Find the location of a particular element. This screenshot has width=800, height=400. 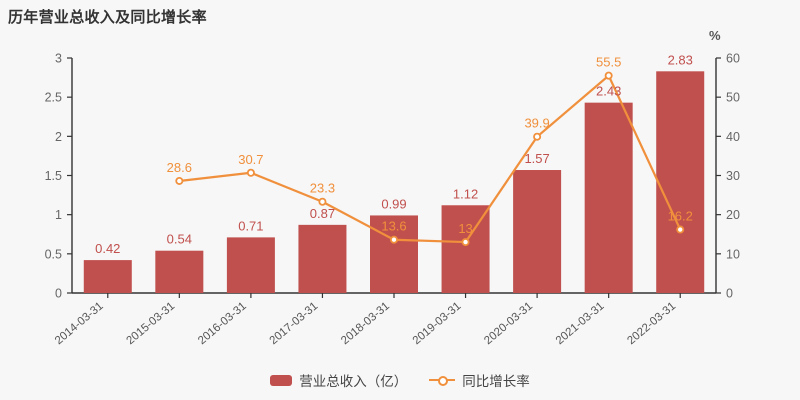

y-tick-label-right: 50 is located at coordinates (733, 98).